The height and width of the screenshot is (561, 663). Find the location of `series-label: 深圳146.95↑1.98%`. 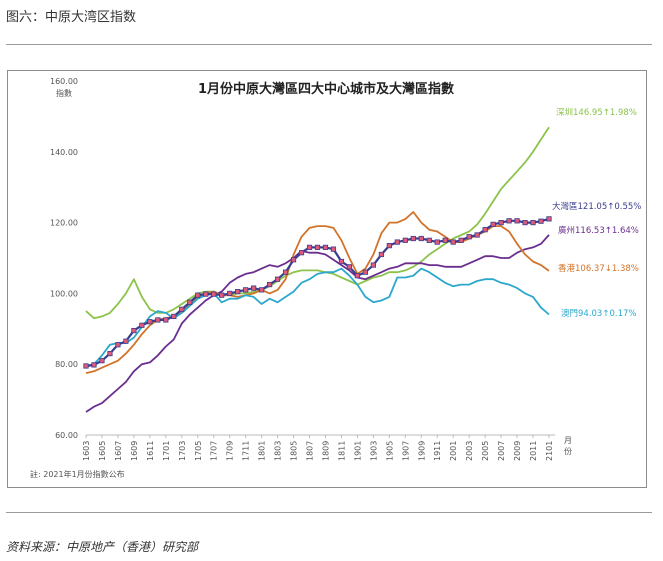

series-label: 深圳146.95↑1.98% is located at coordinates (596, 112).